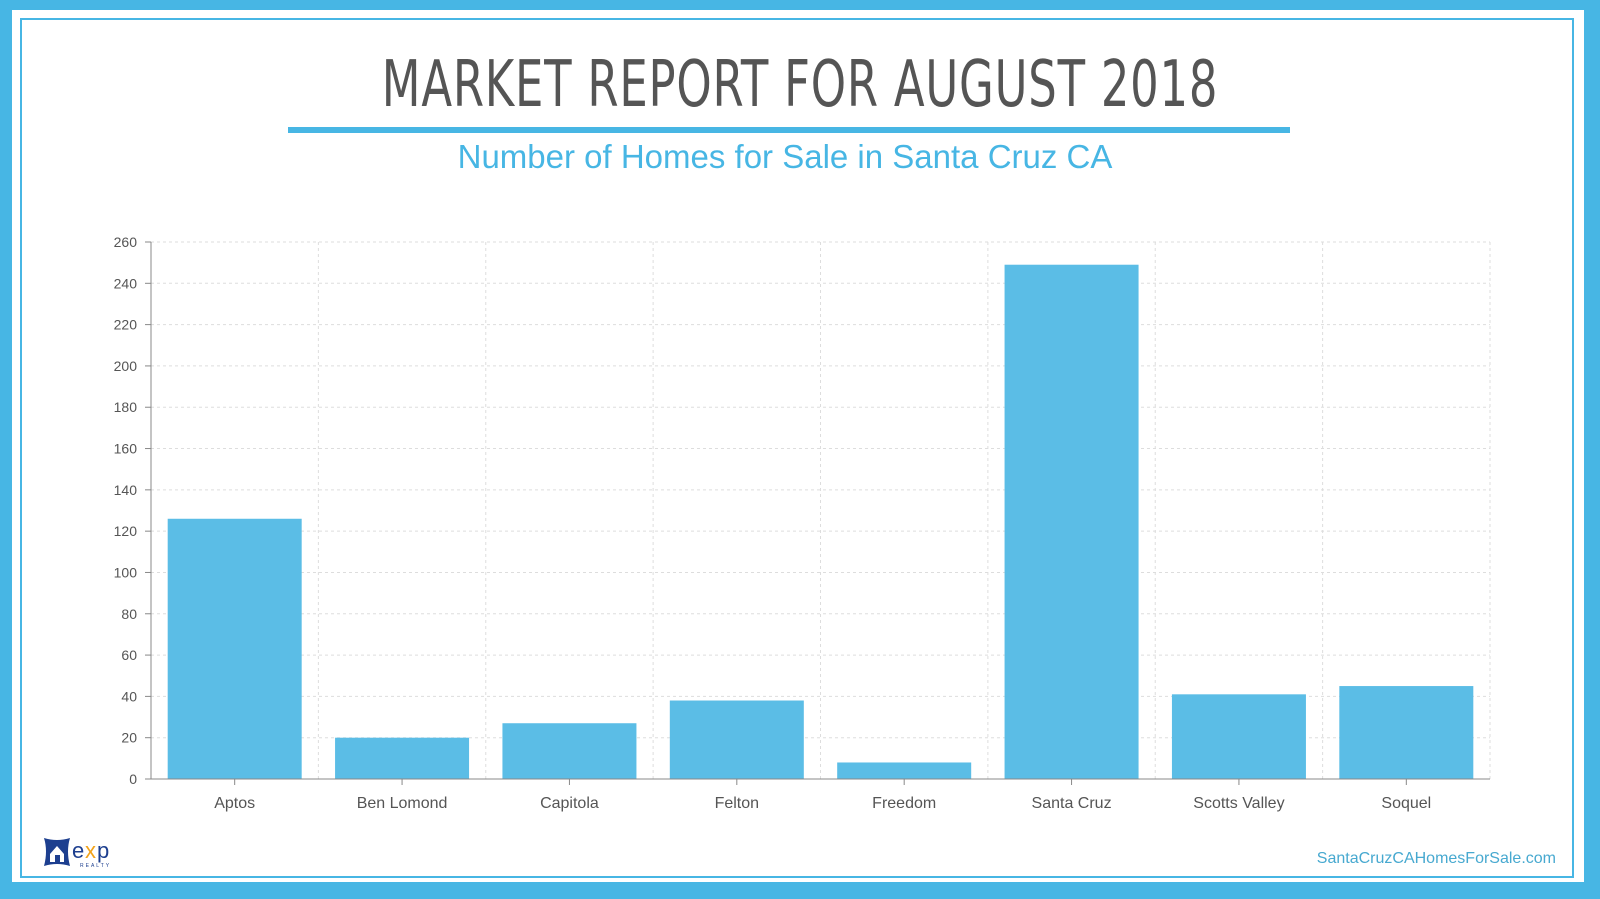 The image size is (1600, 899). What do you see at coordinates (126, 572) in the screenshot?
I see `y-tick-label: 100` at bounding box center [126, 572].